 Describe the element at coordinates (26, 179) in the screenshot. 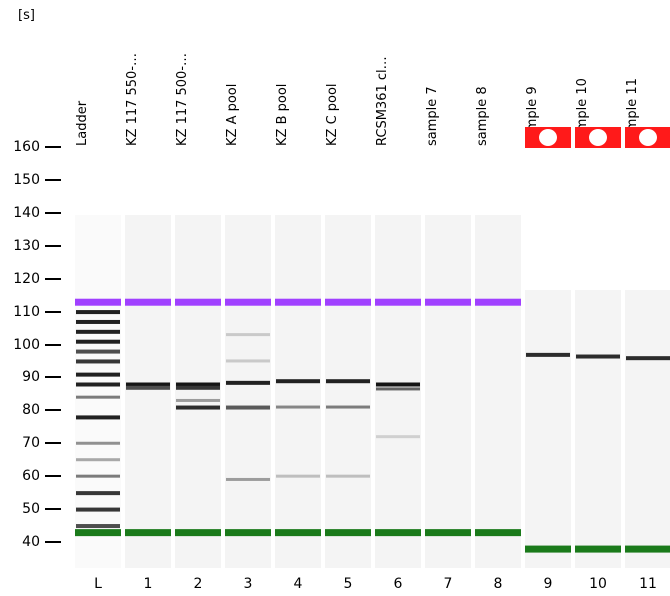

I see `y-tick-label: 150` at that location.